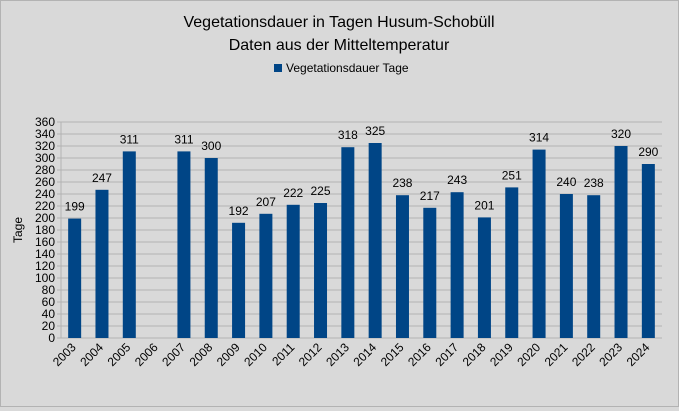 The width and height of the screenshot is (679, 411). What do you see at coordinates (621, 134) in the screenshot?
I see `data-label: 320` at bounding box center [621, 134].